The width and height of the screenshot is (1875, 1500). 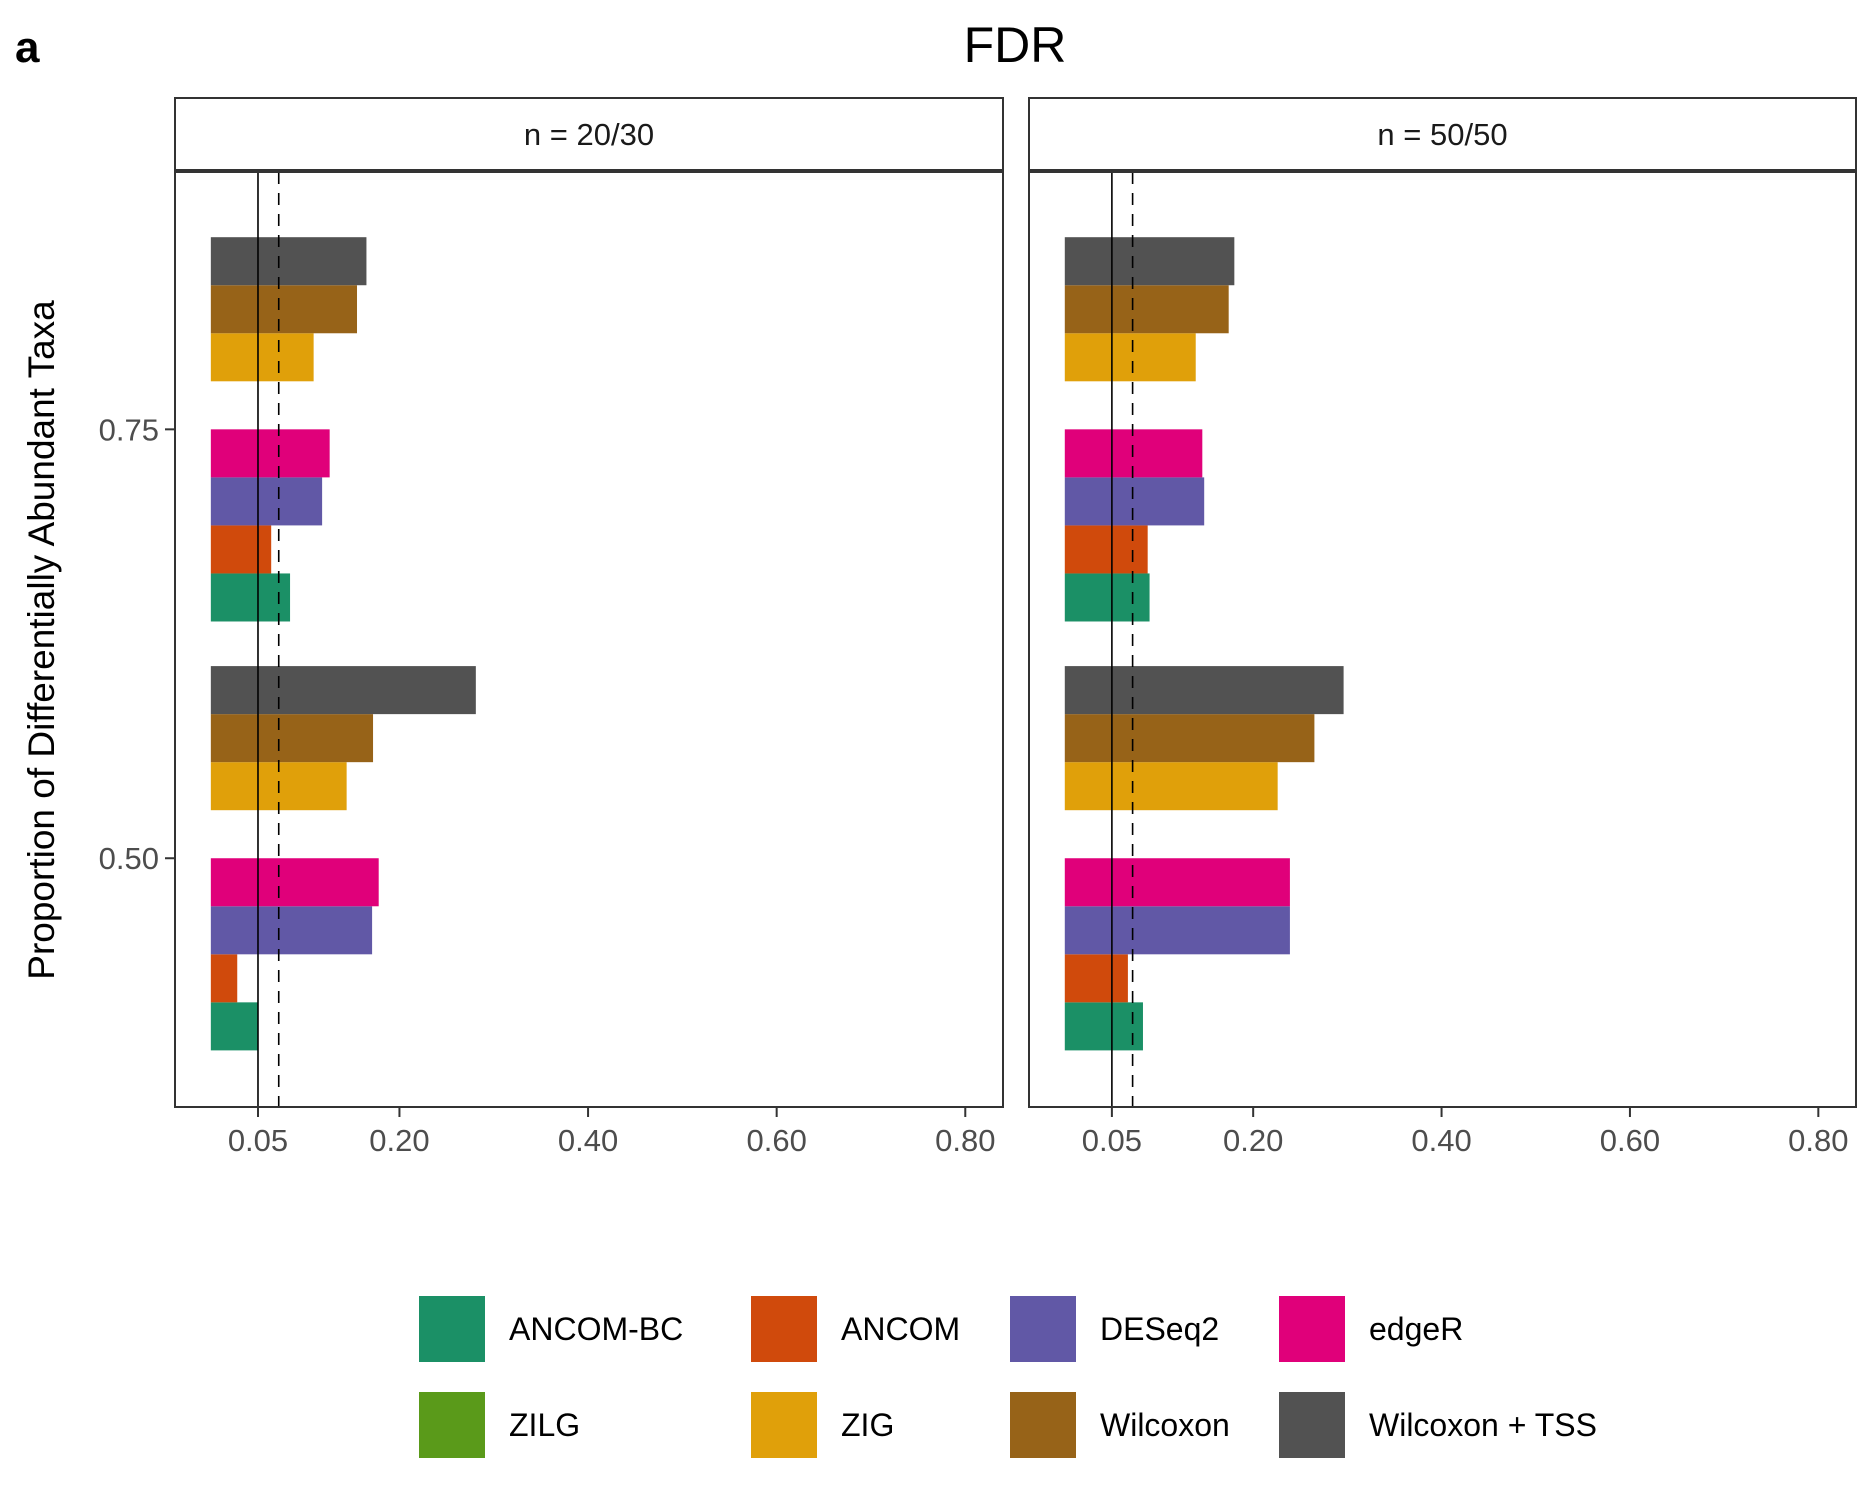 I want to click on bar-n-20-30-075-ancom-bc, so click(x=250, y=597).